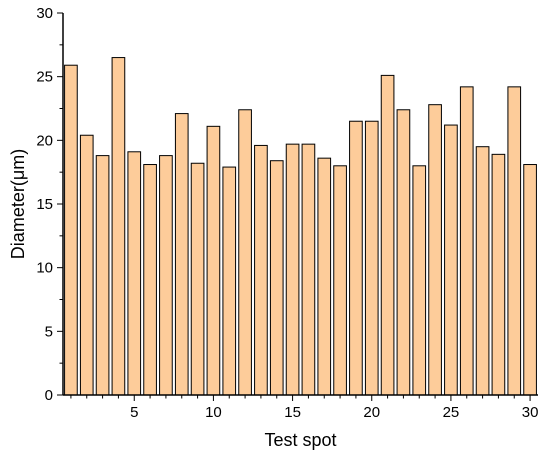 The image size is (550, 465). Describe the element at coordinates (213, 412) in the screenshot. I see `x-tick-label-10: 10` at that location.